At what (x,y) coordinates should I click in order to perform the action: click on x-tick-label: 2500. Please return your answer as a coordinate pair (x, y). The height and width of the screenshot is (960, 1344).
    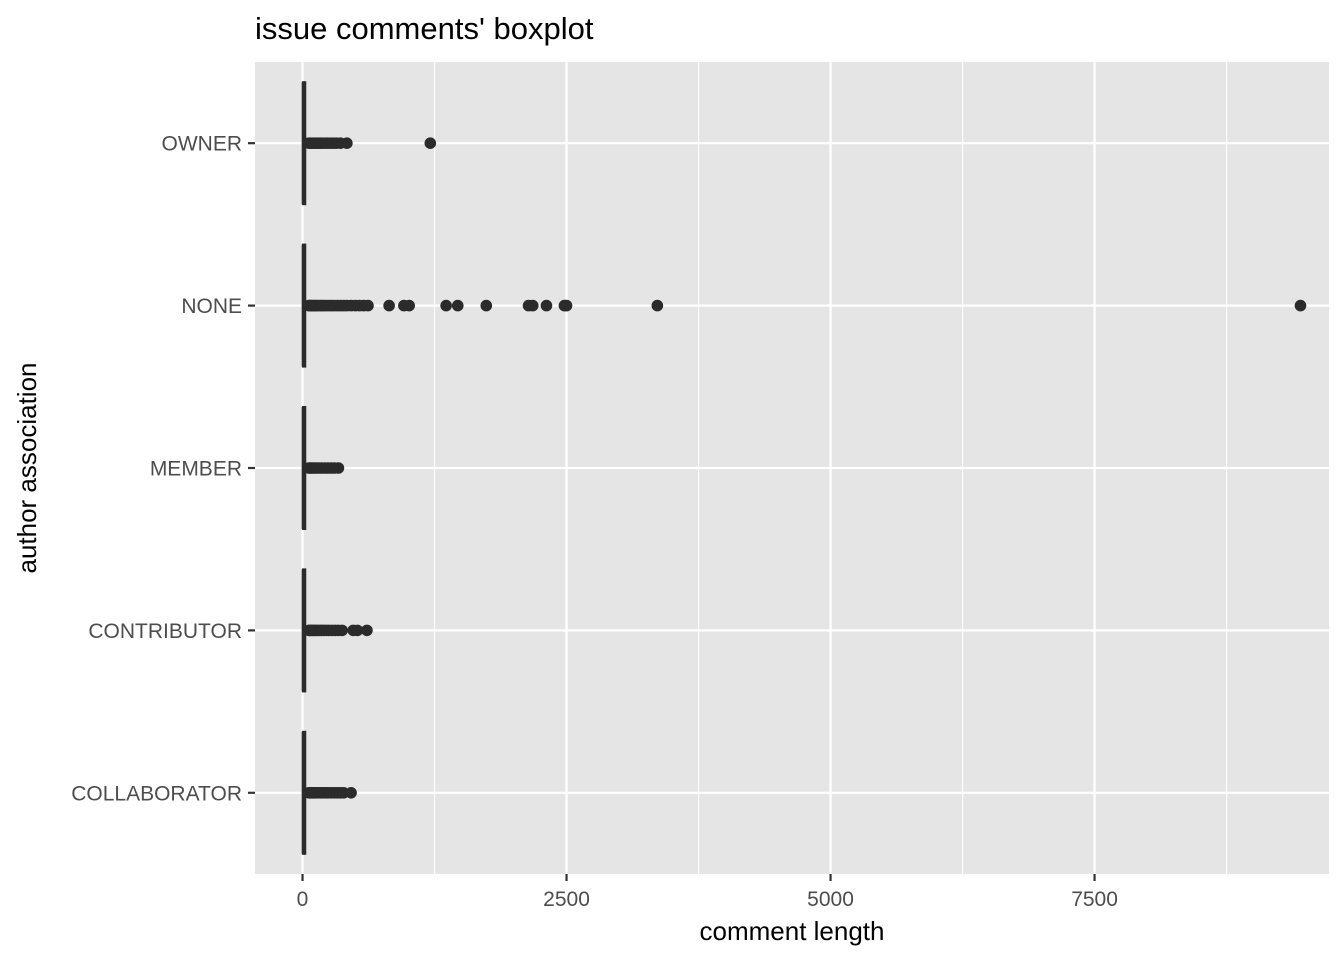
    Looking at the image, I should click on (566, 899).